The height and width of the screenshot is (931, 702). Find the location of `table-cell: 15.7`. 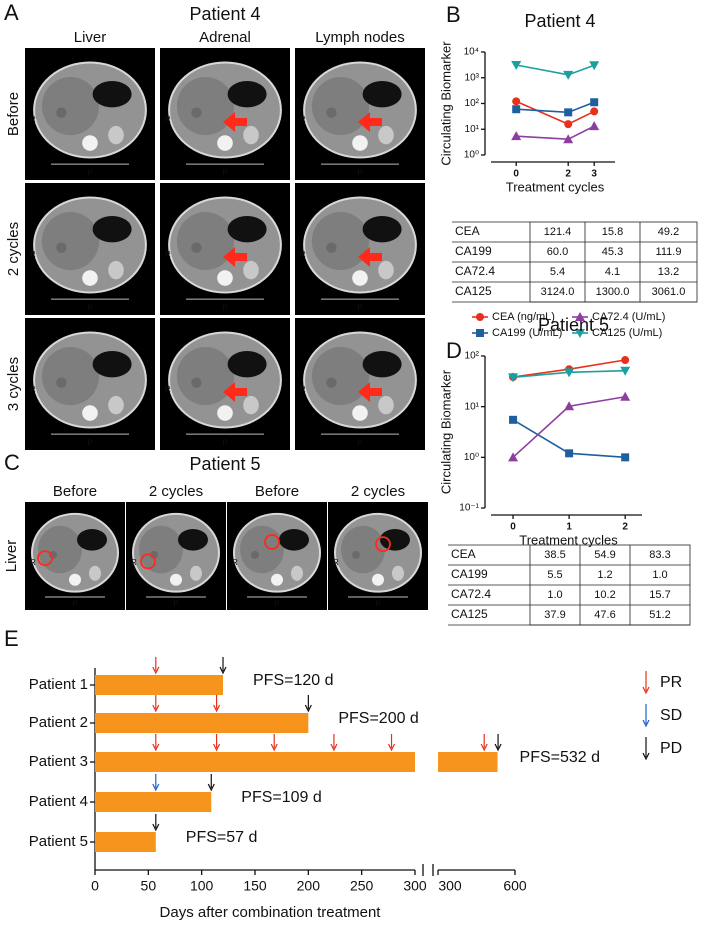

table-cell: 15.7 is located at coordinates (659, 595).